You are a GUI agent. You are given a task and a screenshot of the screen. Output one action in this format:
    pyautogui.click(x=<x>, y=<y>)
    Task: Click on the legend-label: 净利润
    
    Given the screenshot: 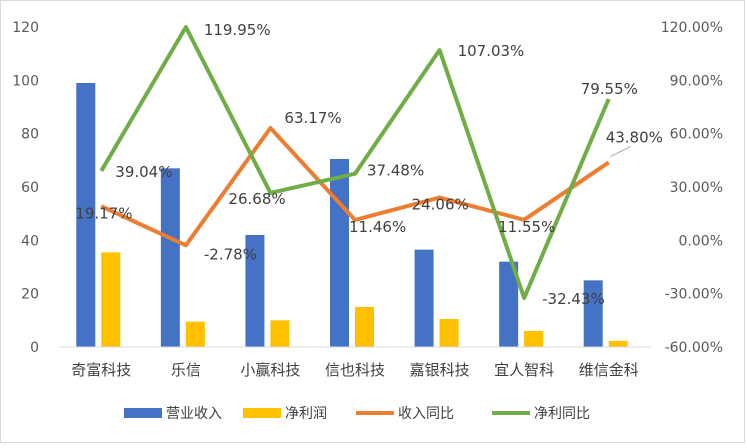 What is the action you would take?
    pyautogui.click(x=306, y=414)
    